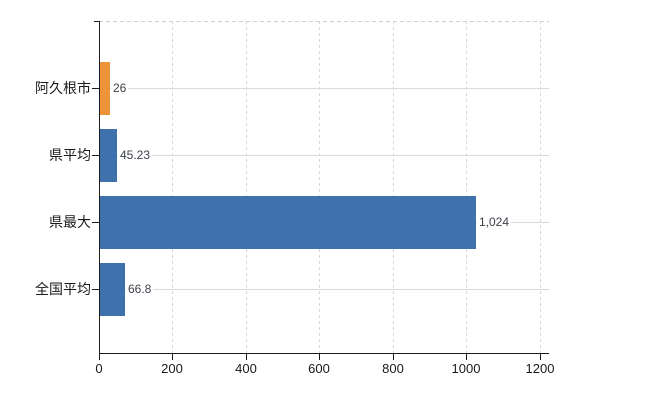  What do you see at coordinates (70, 155) in the screenshot?
I see `category-label: 県平均` at bounding box center [70, 155].